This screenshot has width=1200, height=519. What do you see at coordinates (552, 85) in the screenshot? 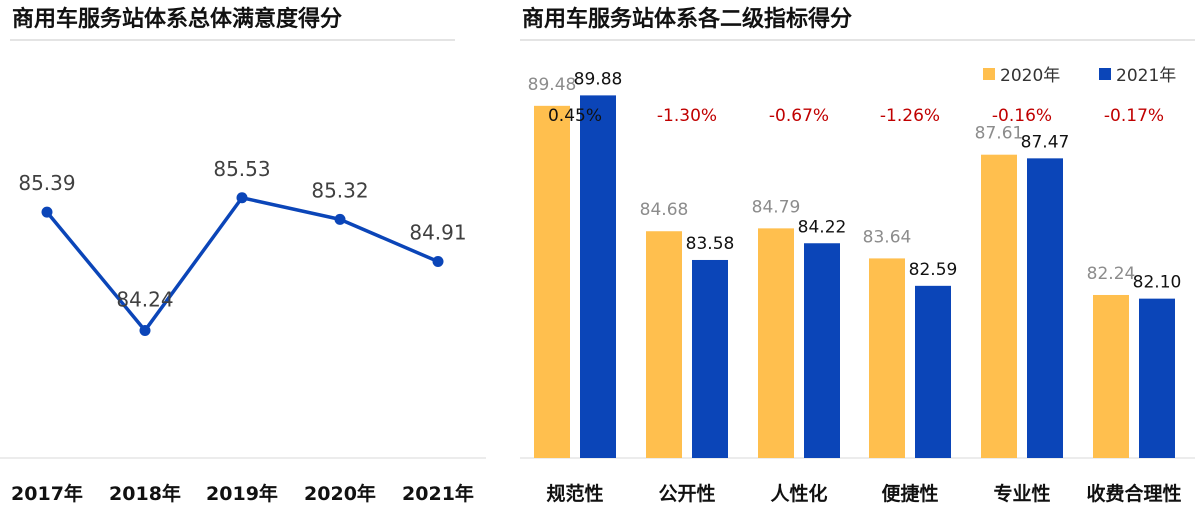
I see `bar-value-label-2020: 89.48` at bounding box center [552, 85].